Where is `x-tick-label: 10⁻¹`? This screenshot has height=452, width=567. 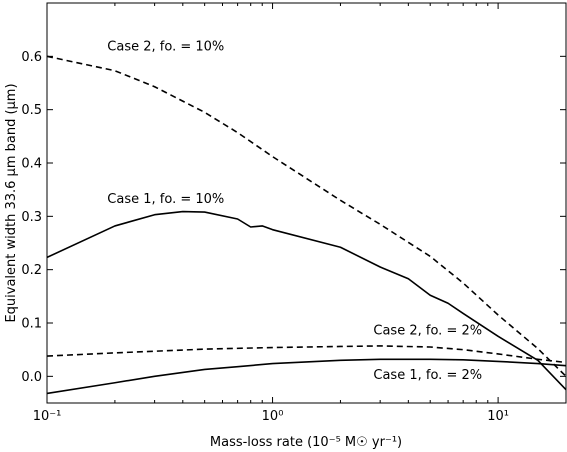 x-tick-label: 10⁻¹ is located at coordinates (47, 416).